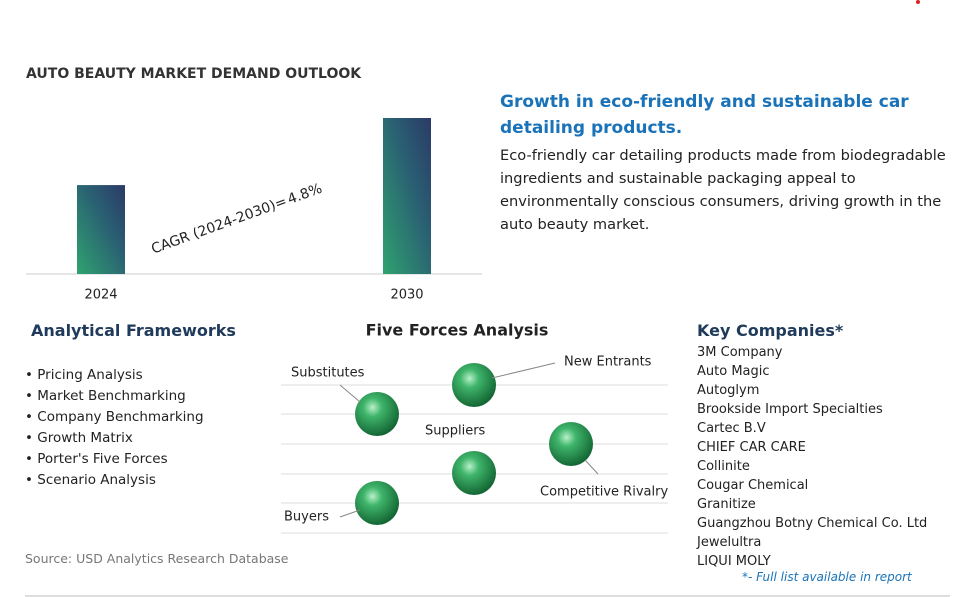 The width and height of the screenshot is (963, 597). I want to click on item-text: Company Benchmarking, so click(120, 417).